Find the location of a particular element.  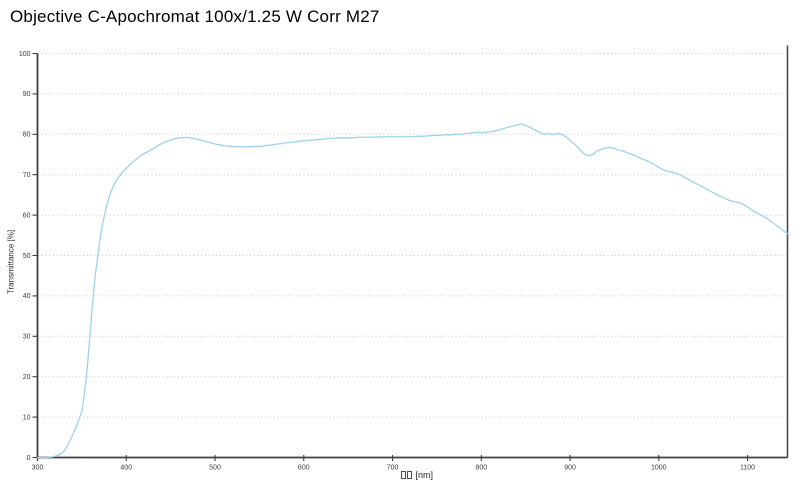

svg-text: 1100 is located at coordinates (747, 468).